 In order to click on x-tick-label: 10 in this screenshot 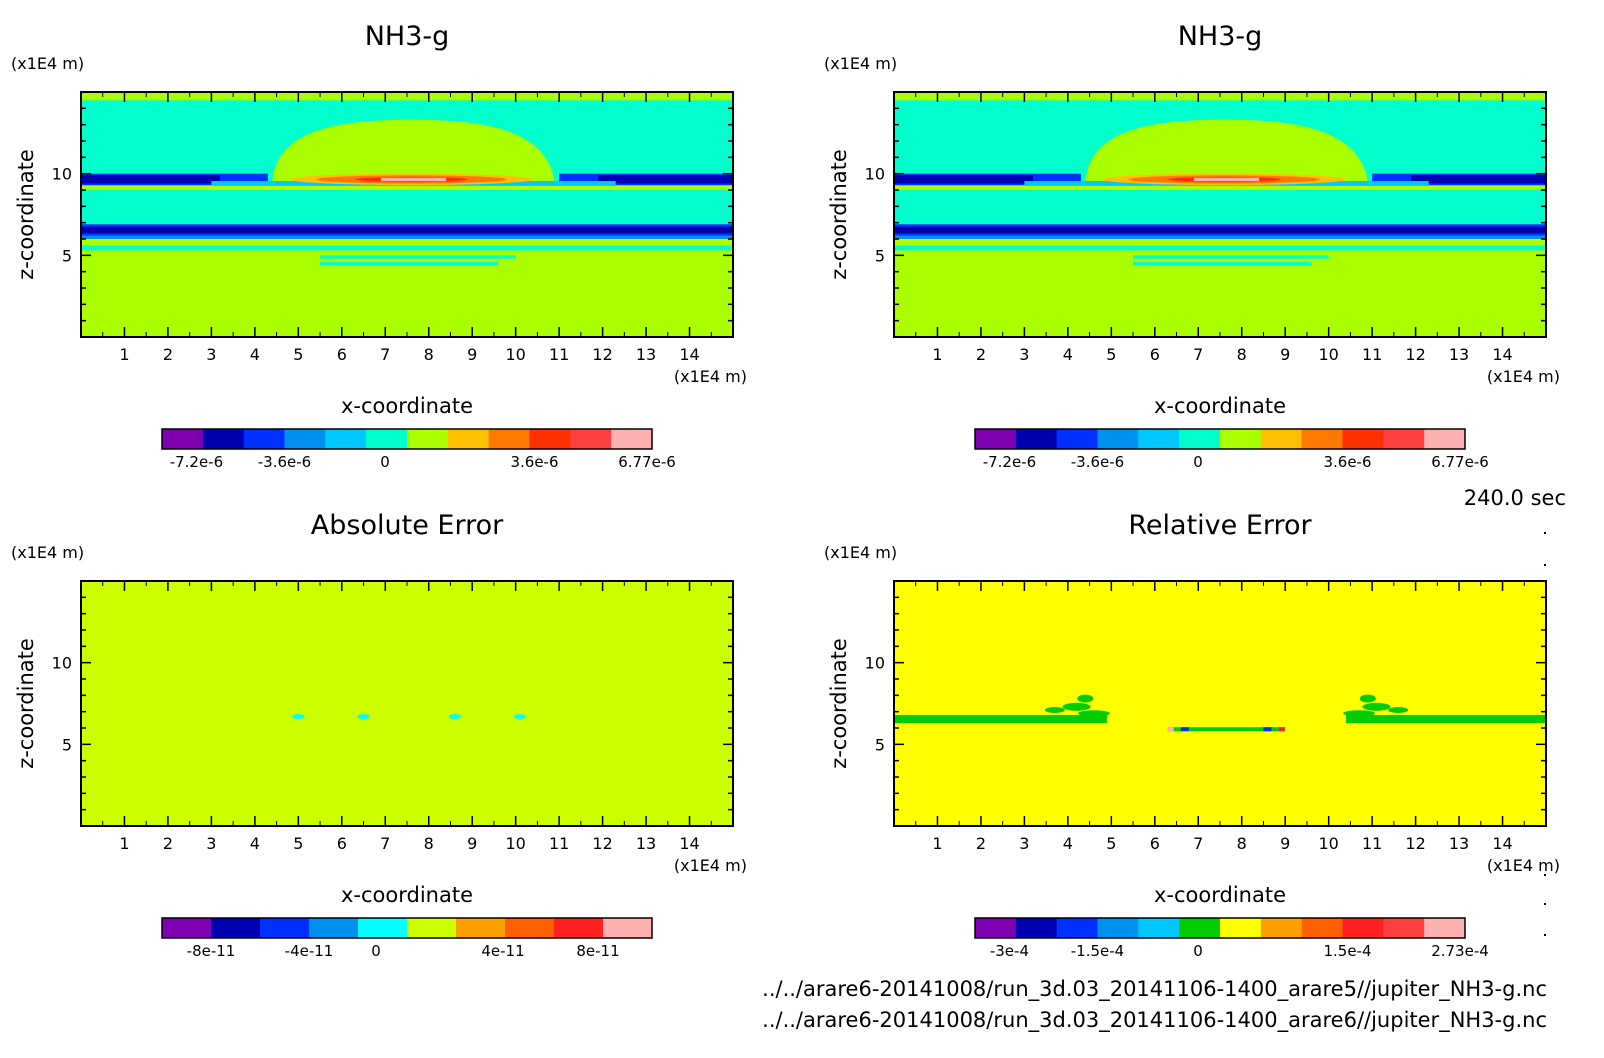, I will do `click(1328, 354)`.